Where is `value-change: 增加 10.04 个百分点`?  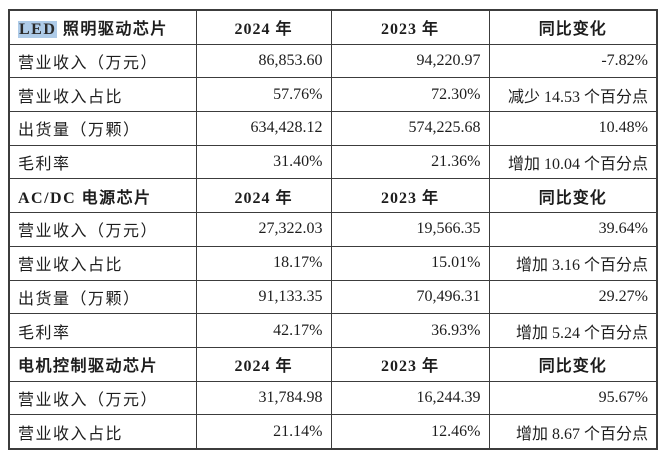 value-change: 增加 10.04 个百分点 is located at coordinates (573, 162).